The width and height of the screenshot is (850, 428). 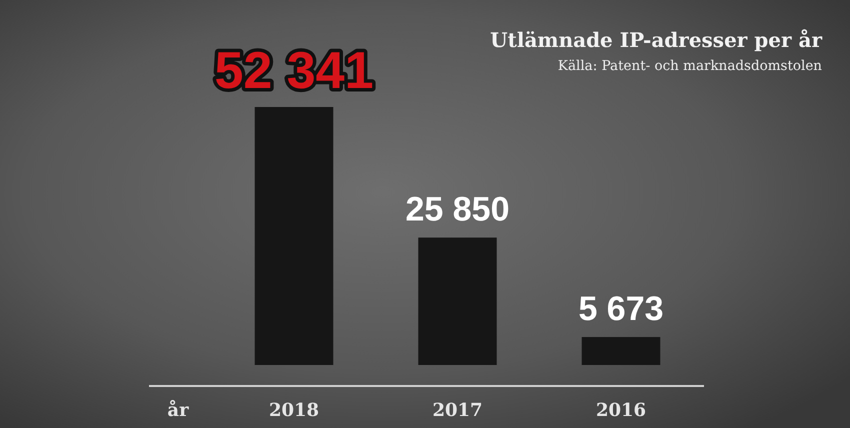 I want to click on x-tick-label: 2016, so click(x=621, y=410).